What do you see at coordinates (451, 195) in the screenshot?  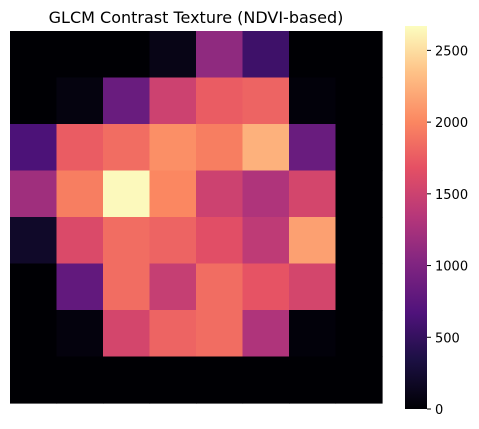 I see `colorbar-tick-label: 1500` at bounding box center [451, 195].